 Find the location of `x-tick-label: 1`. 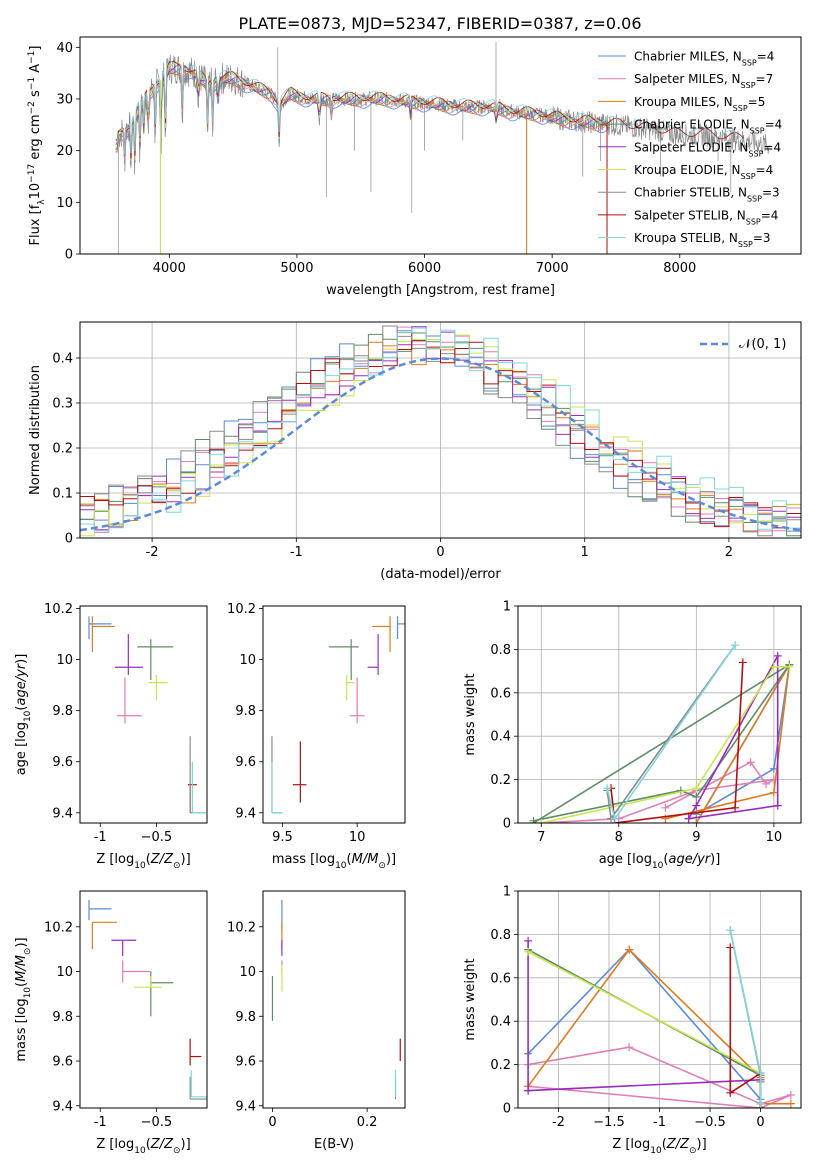

x-tick-label: 1 is located at coordinates (585, 552).